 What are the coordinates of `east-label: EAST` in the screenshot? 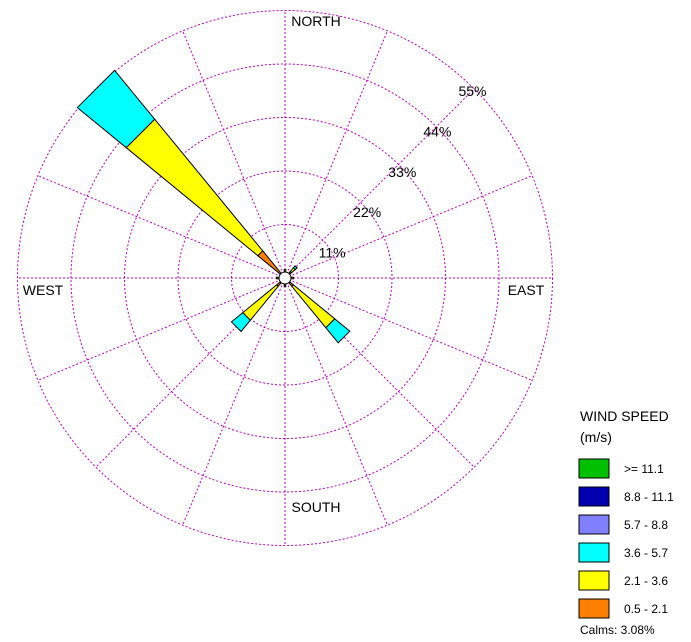 It's located at (526, 290).